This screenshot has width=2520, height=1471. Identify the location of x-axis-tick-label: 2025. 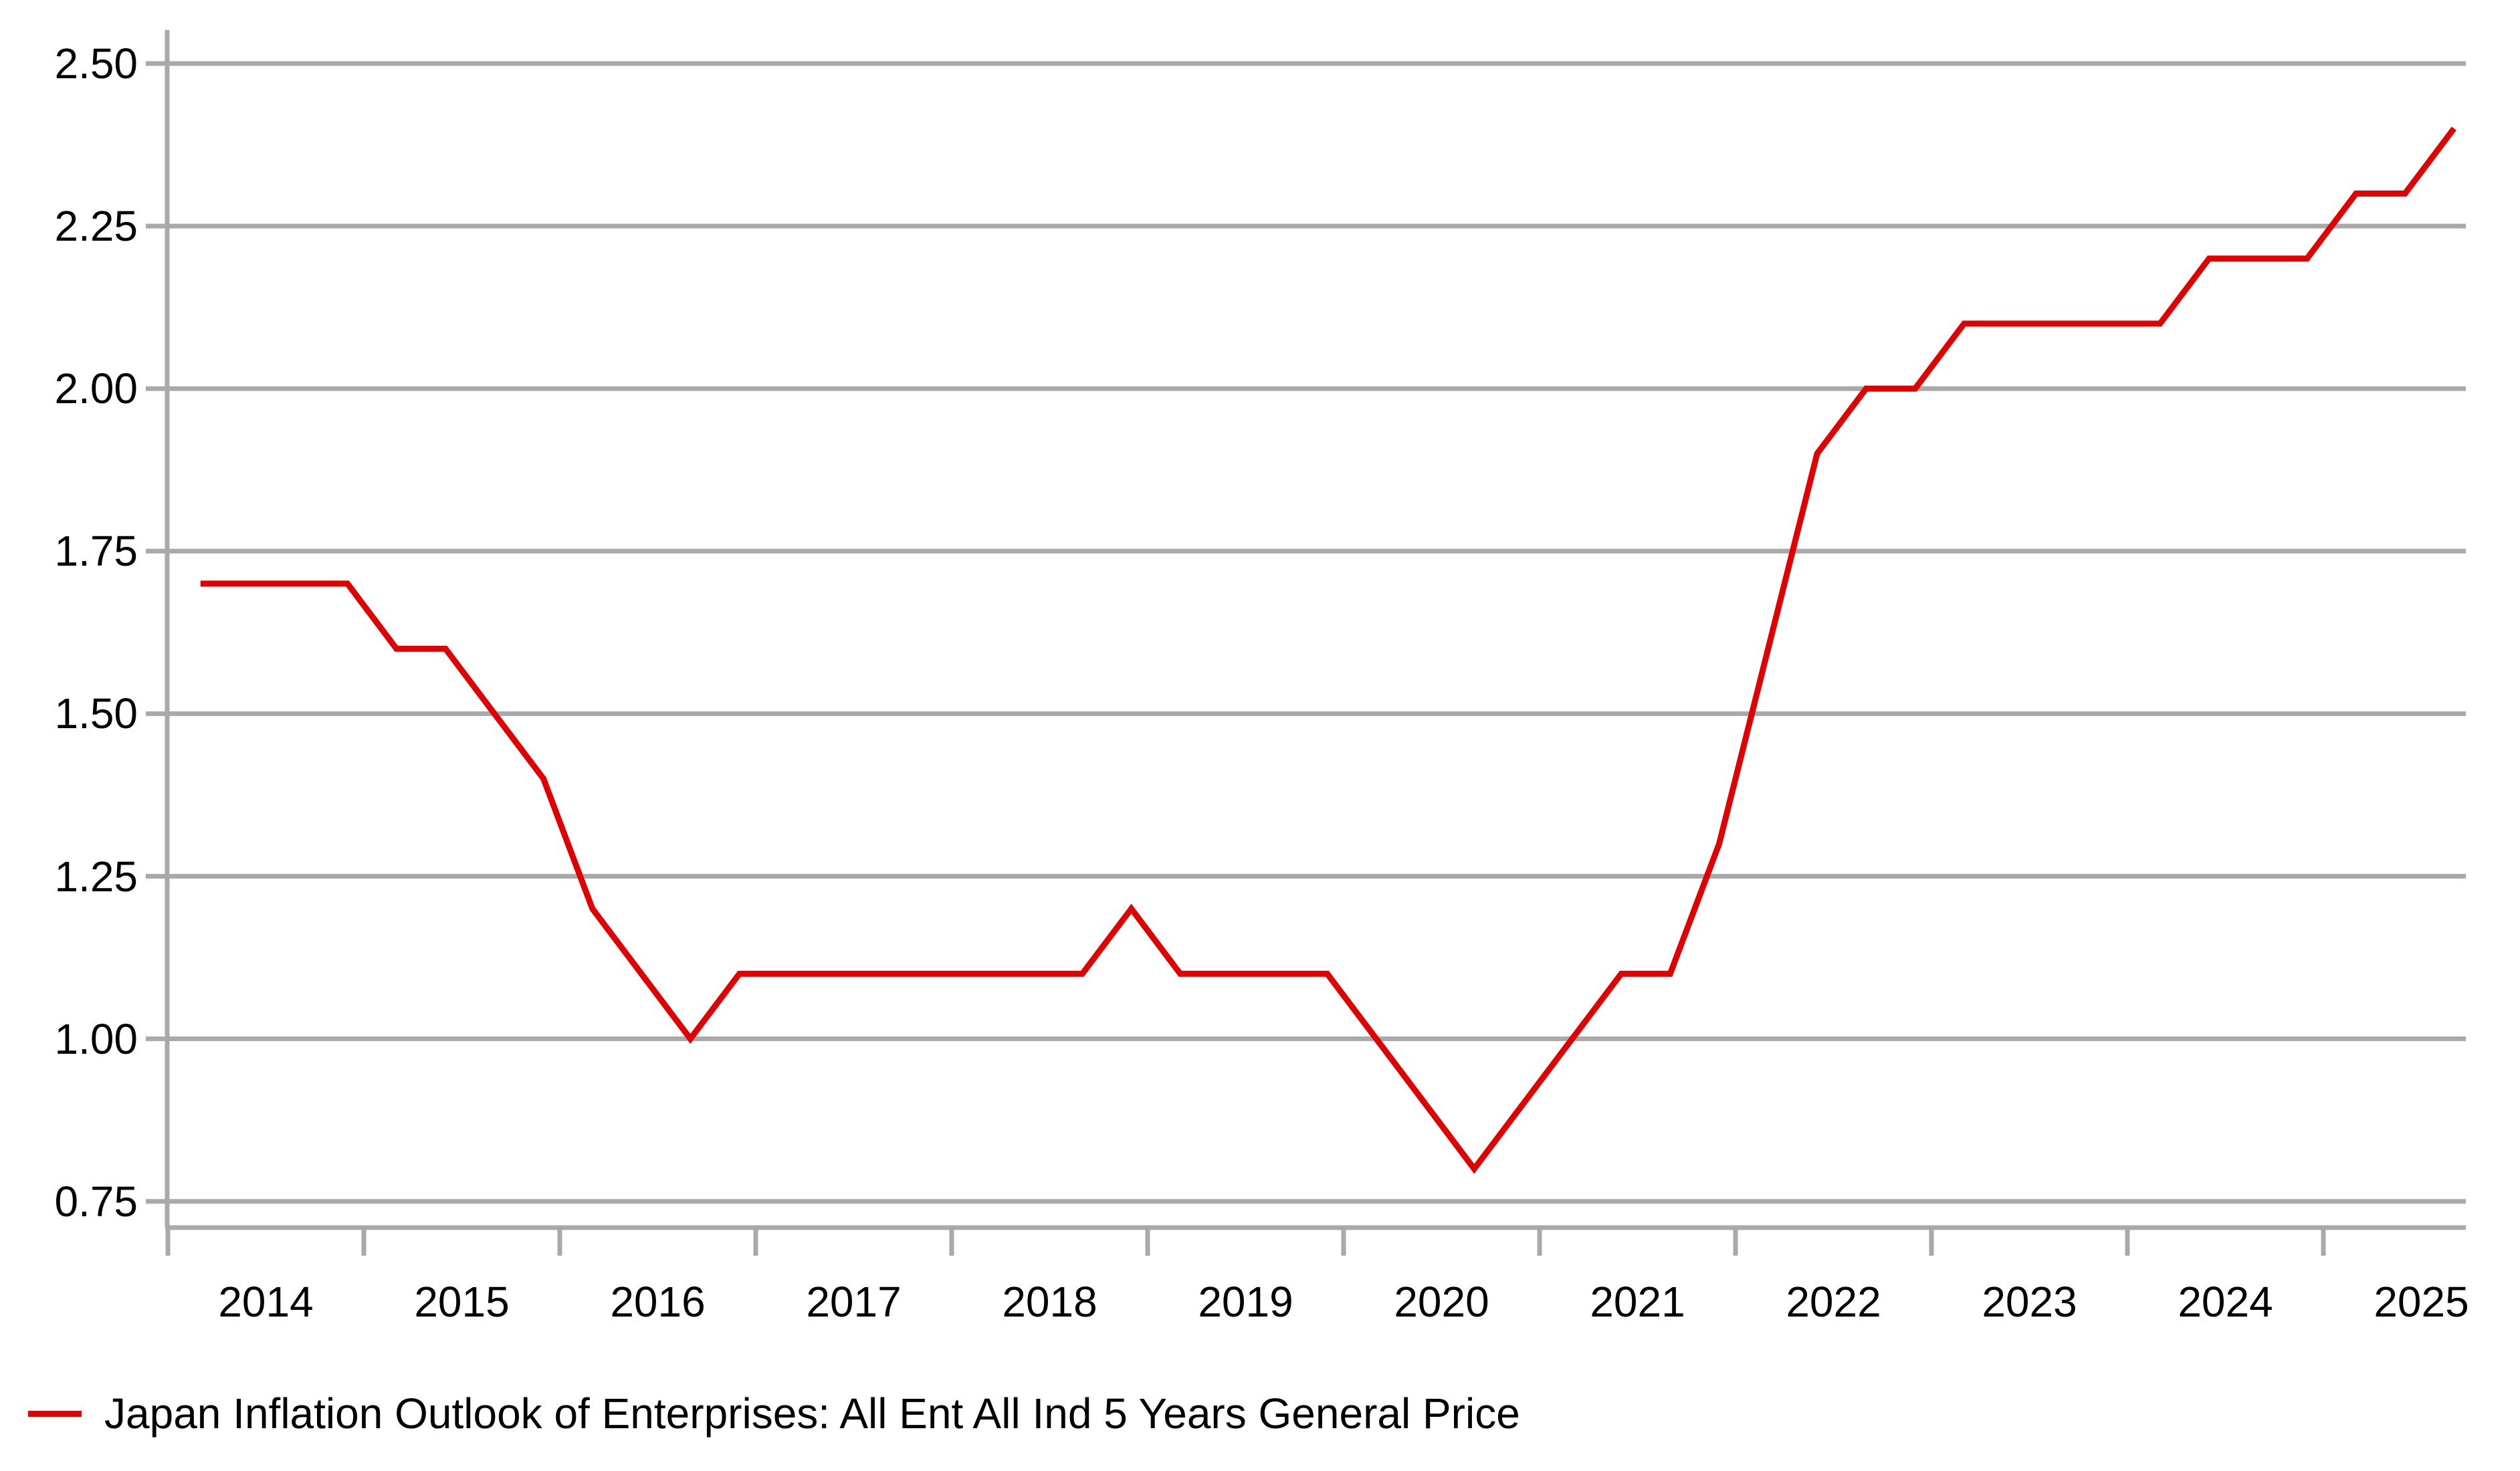
(2421, 1302).